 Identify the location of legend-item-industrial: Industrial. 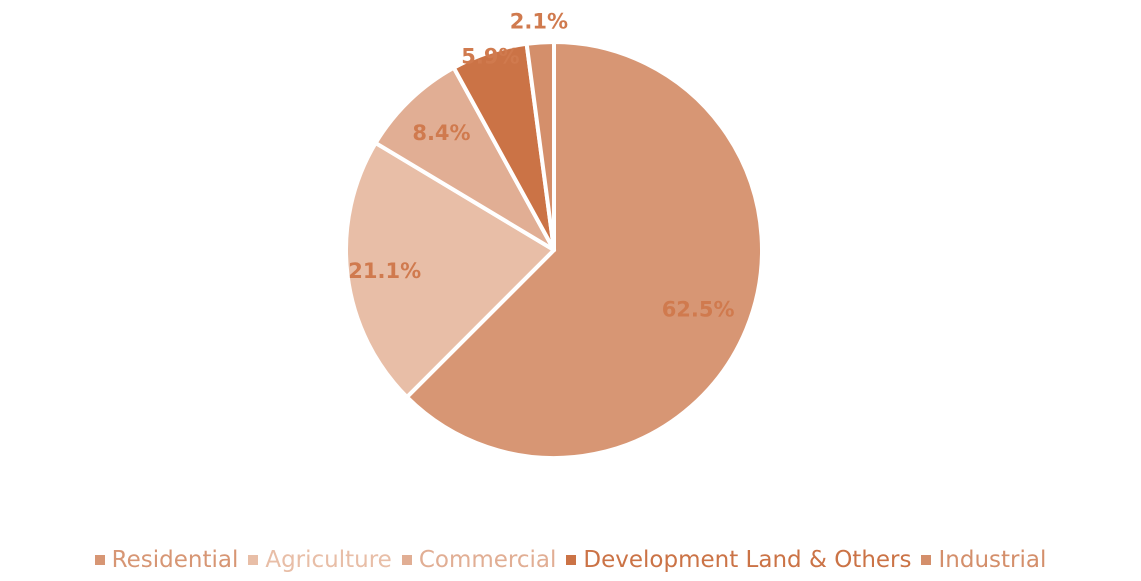
(983, 560).